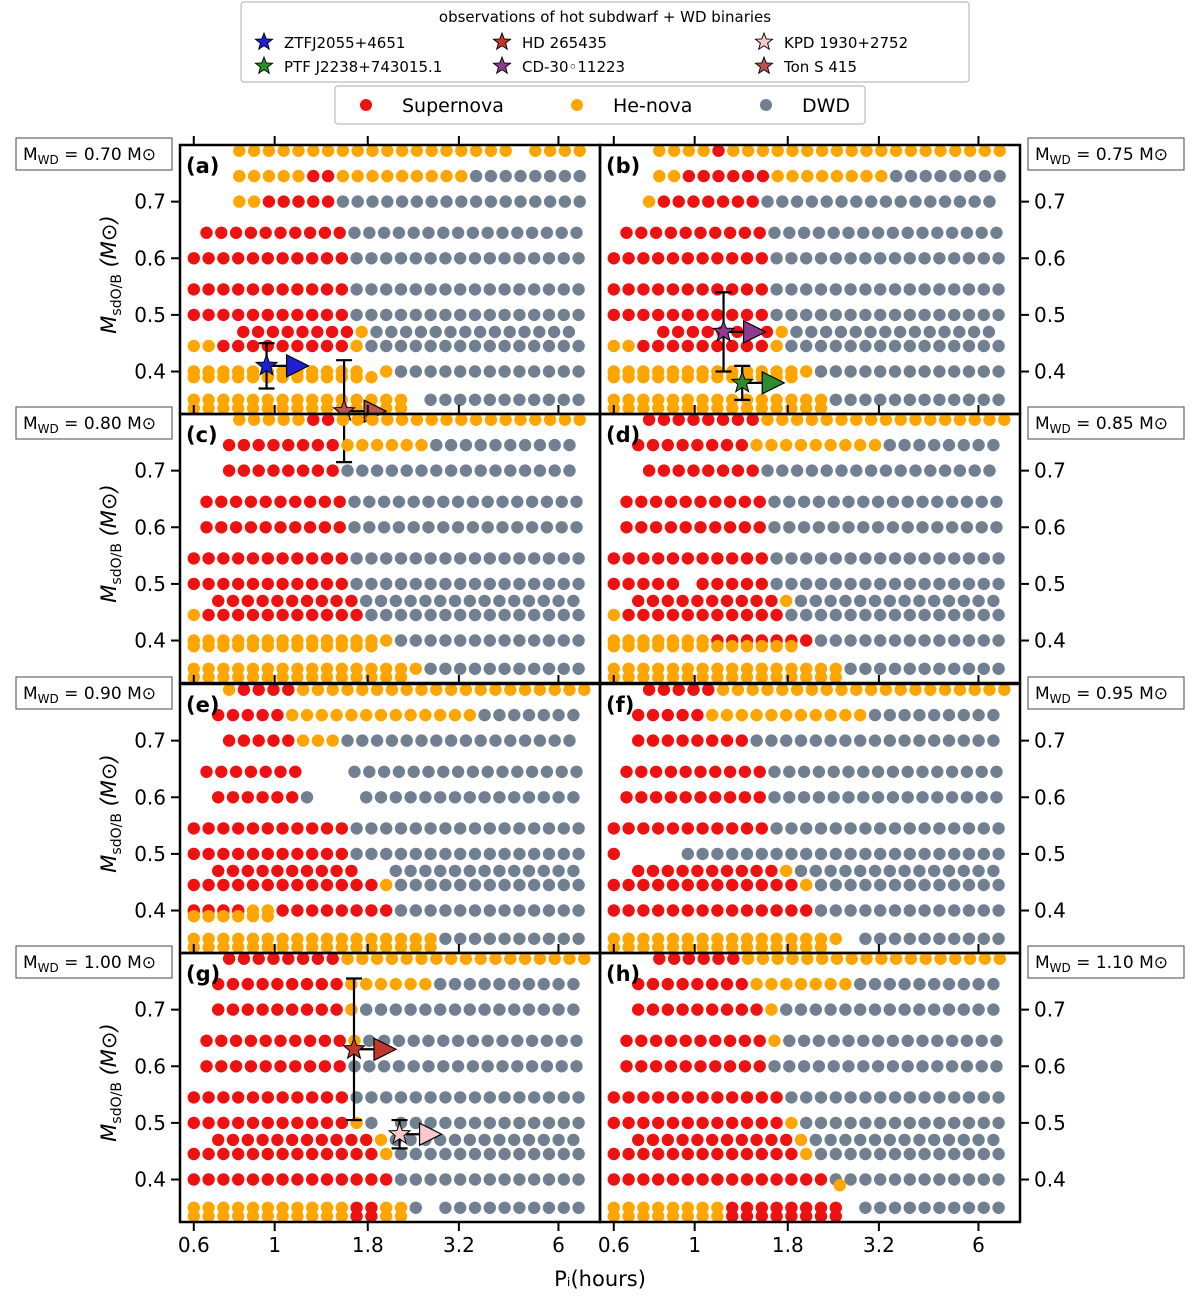 The image size is (1200, 1302). I want to click on panel-h: 0.6 1 1.8 3.2 60.40.50.60.7(h) MWD = 1.10 M⊙, so click(891, 1100).